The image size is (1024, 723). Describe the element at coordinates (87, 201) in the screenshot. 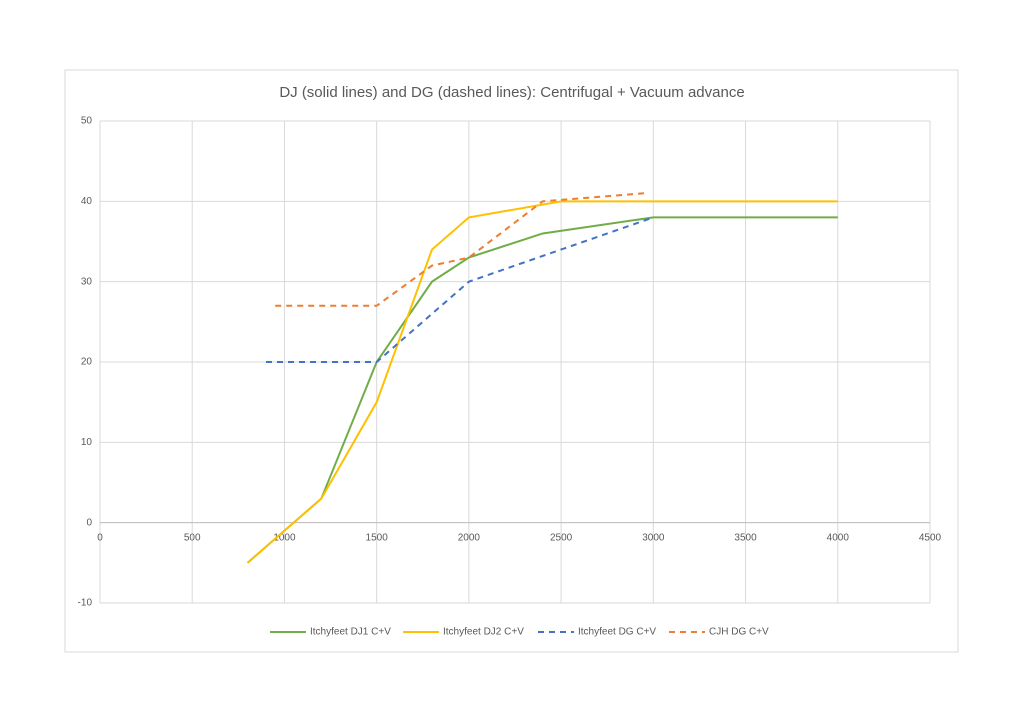

I see `y-tick-label: 40` at that location.